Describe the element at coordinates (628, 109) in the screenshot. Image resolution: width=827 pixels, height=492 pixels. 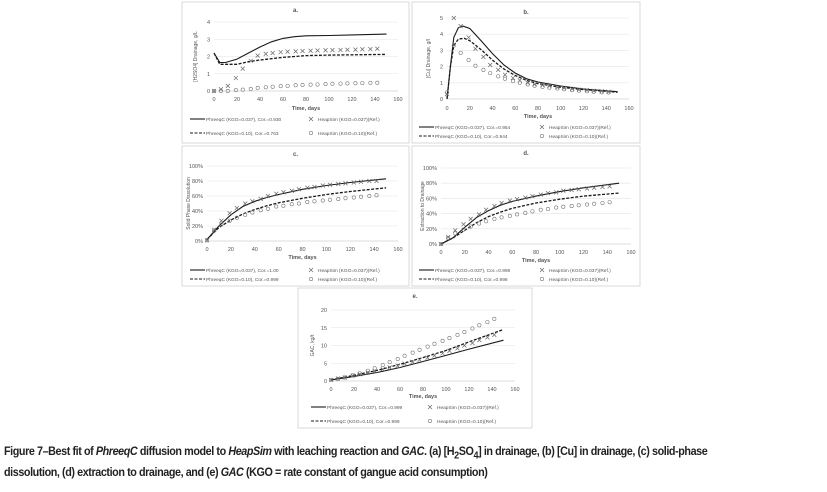
I see `x-tick-label: 160` at that location.